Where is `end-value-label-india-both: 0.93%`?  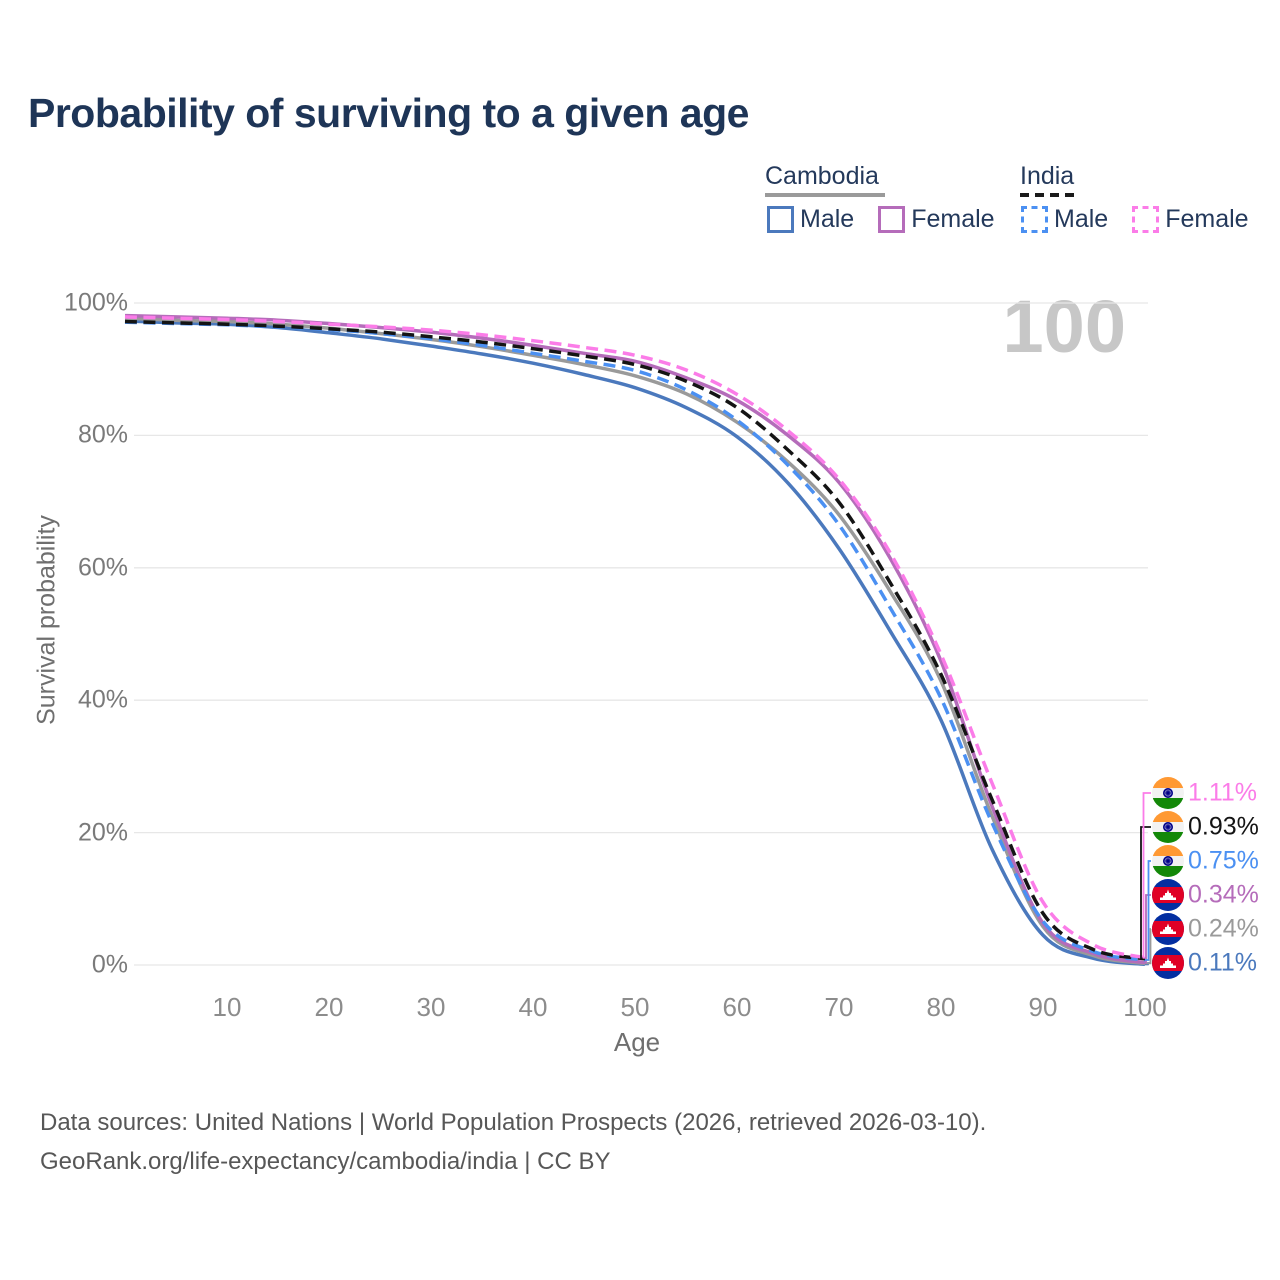
end-value-label-india-both: 0.93% is located at coordinates (1223, 826).